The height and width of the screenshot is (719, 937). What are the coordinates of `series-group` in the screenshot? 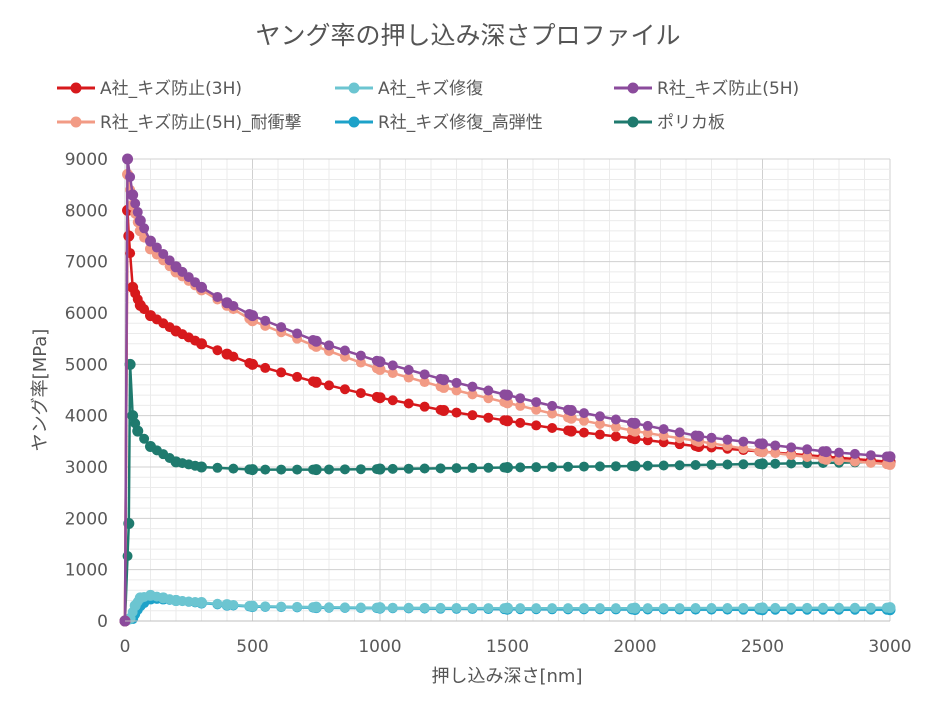 It's located at (507, 608).